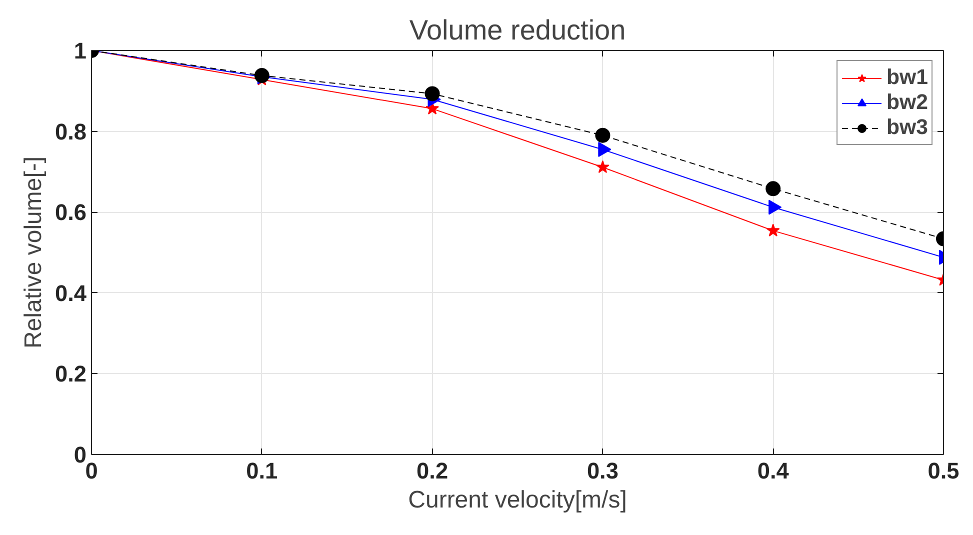 This screenshot has width=973, height=535. What do you see at coordinates (773, 471) in the screenshot?
I see `x-tick-label: 0.4` at bounding box center [773, 471].